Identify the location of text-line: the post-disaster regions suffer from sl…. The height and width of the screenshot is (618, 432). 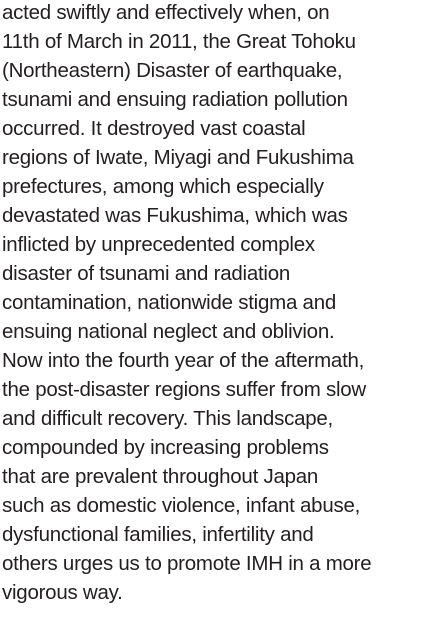
(184, 389).